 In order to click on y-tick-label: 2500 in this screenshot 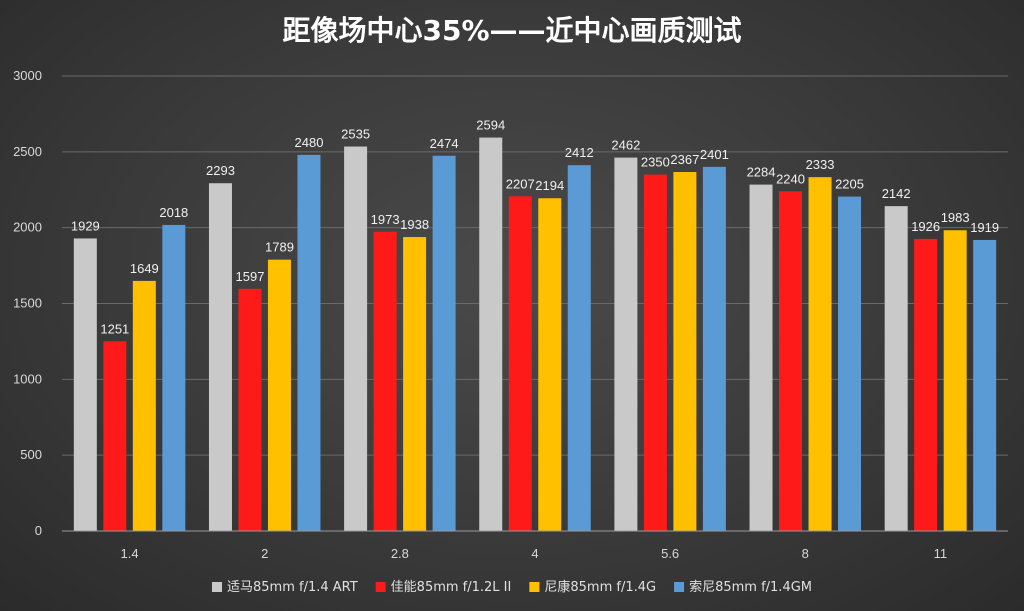, I will do `click(27, 151)`.